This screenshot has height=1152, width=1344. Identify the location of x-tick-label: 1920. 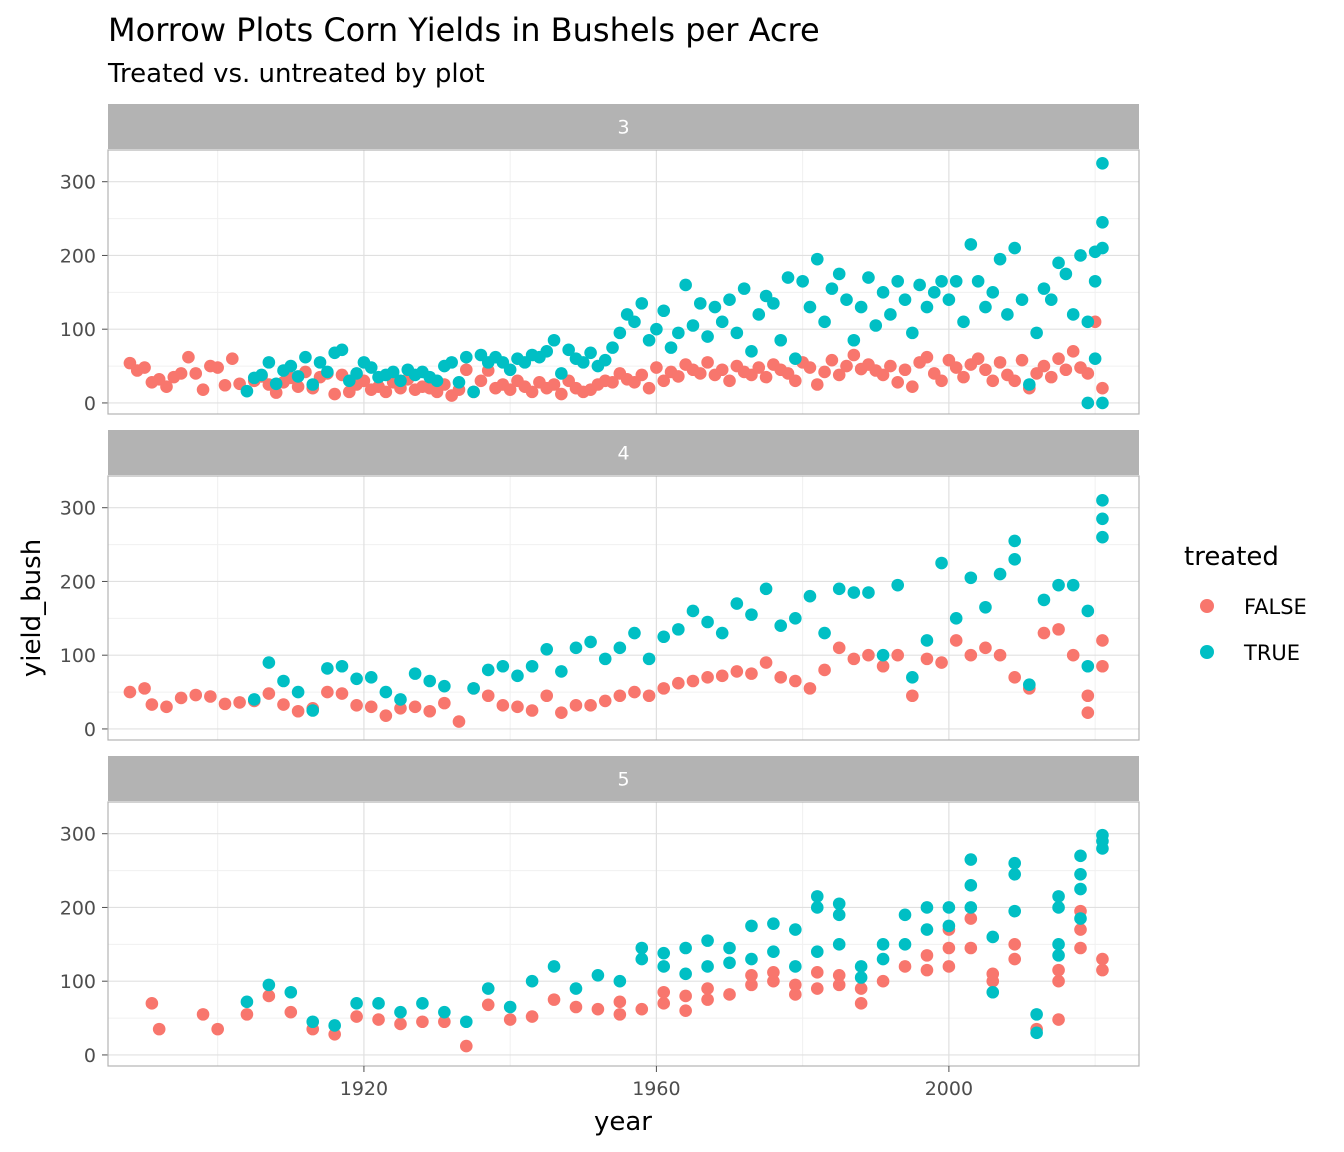
(364, 1089).